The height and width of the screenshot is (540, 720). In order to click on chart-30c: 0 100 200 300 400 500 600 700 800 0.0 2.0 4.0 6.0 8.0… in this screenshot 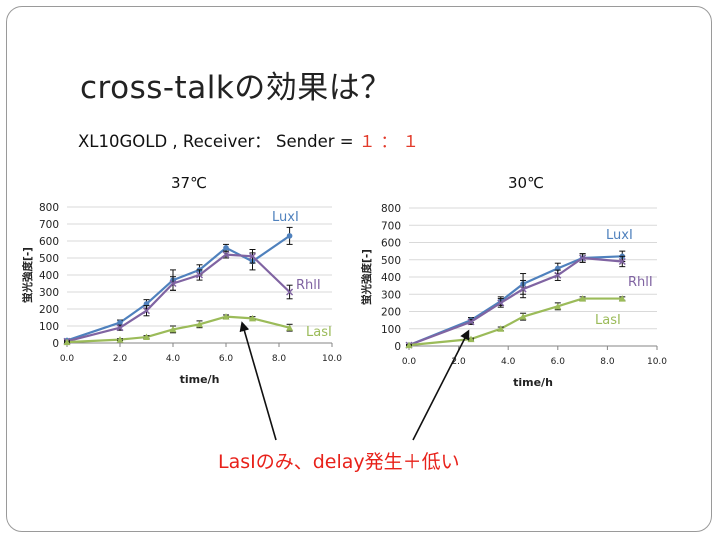, I will do `click(513, 296)`.